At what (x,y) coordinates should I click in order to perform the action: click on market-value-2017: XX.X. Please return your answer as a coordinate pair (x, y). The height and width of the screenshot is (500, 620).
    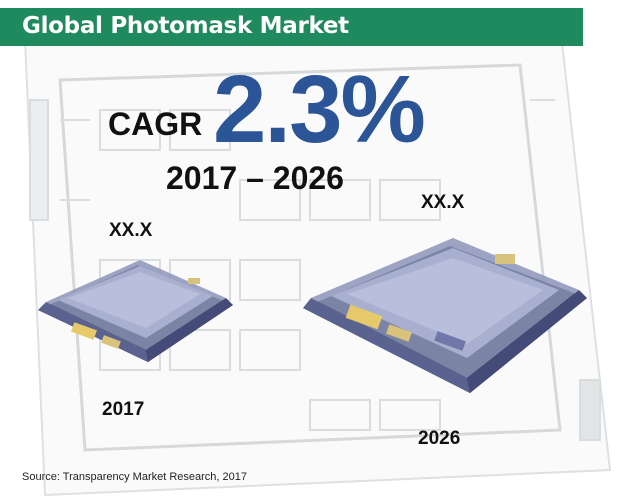
    Looking at the image, I should click on (131, 230).